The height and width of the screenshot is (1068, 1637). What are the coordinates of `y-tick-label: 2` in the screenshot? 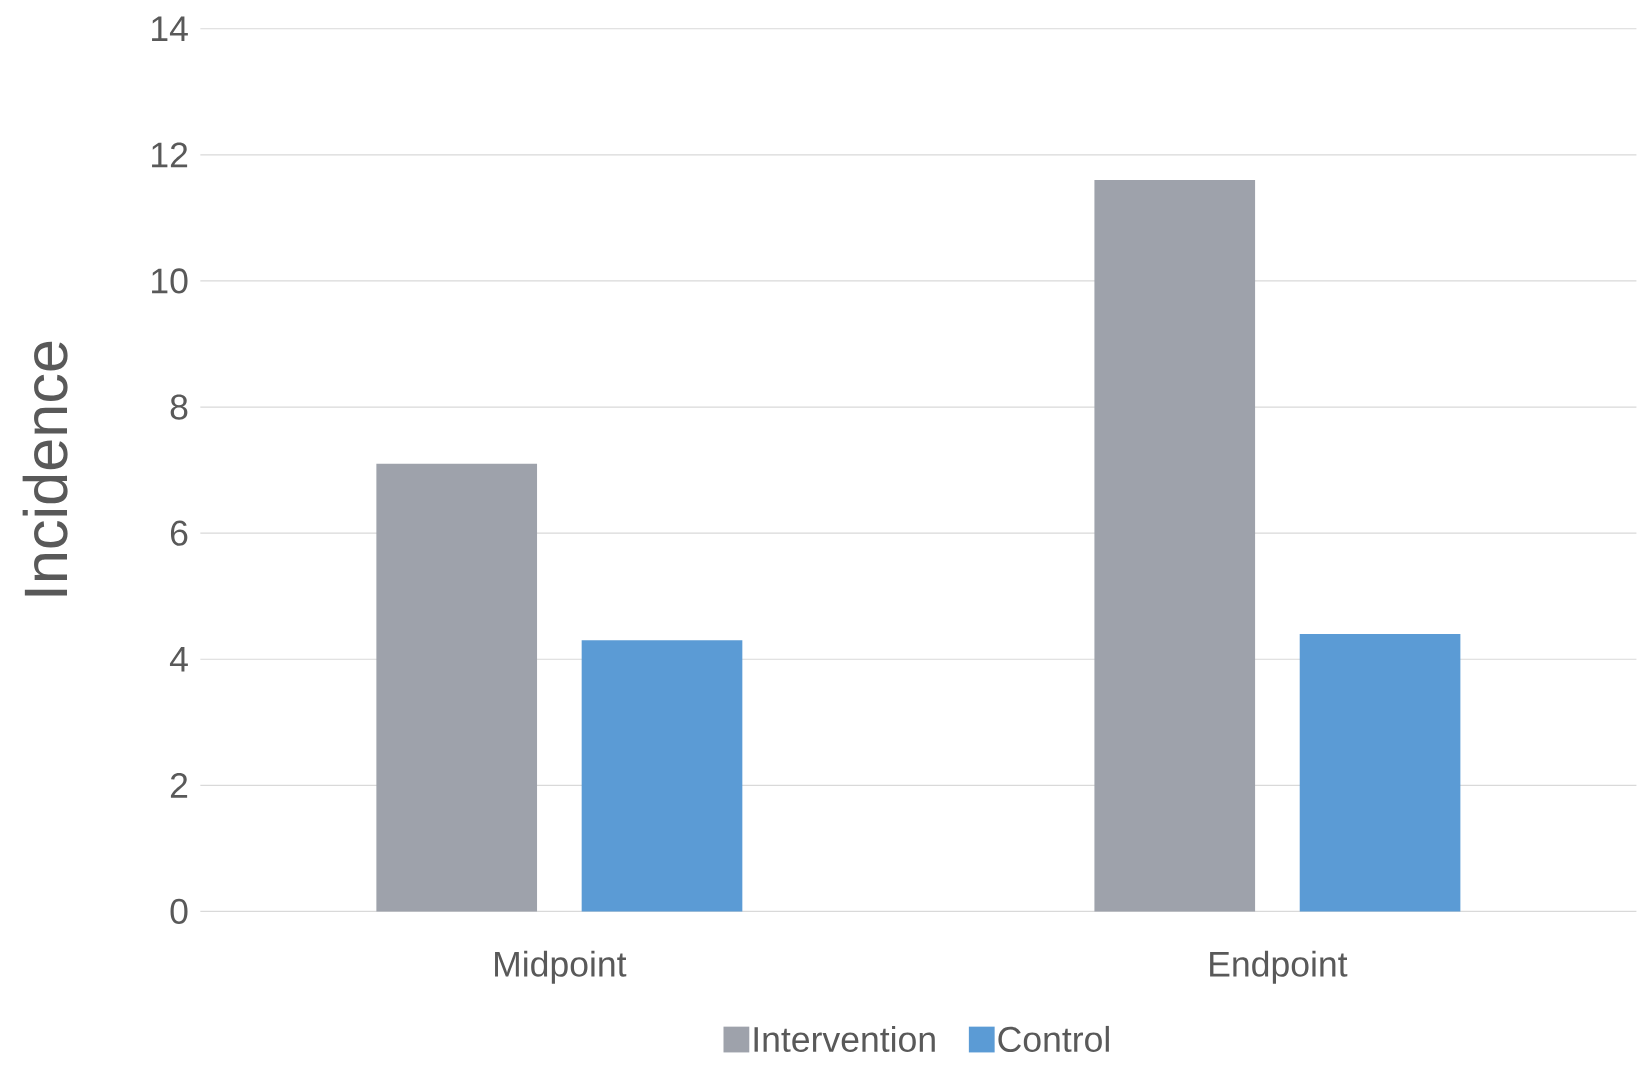 It's located at (179, 785).